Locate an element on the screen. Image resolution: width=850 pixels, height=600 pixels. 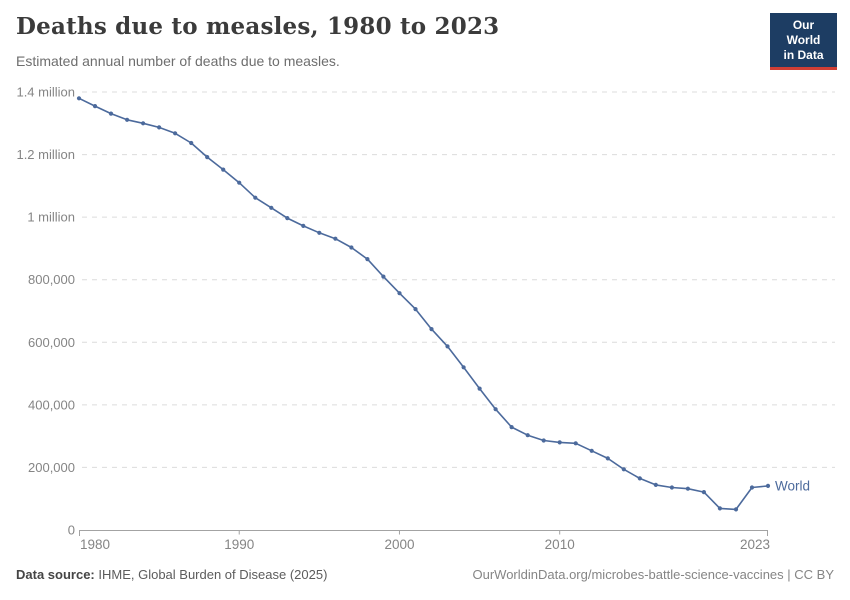
x-axis-tick-label: 2023 is located at coordinates (755, 544).